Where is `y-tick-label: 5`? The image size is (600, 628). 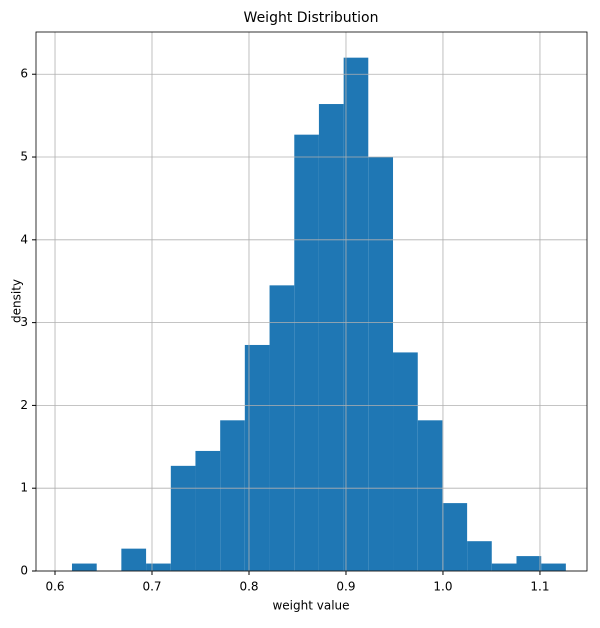
y-tick-label: 5 is located at coordinates (24, 157).